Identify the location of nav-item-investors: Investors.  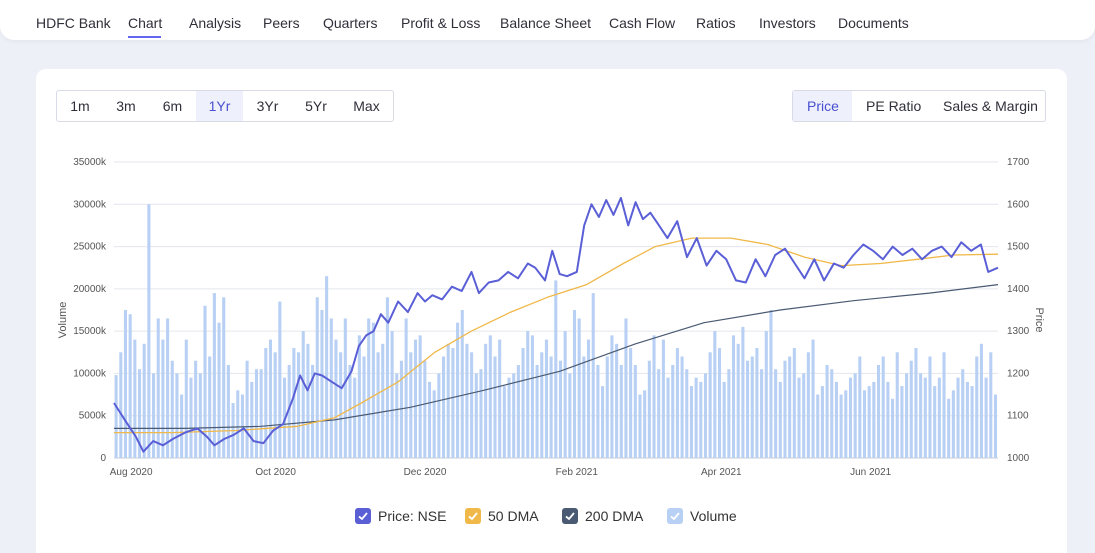
(787, 23).